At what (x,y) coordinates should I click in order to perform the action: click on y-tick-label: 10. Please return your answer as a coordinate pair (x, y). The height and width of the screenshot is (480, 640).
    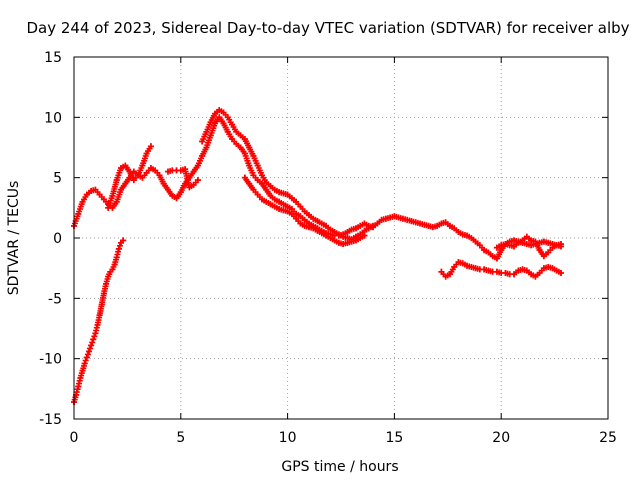
    Looking at the image, I should click on (53, 118).